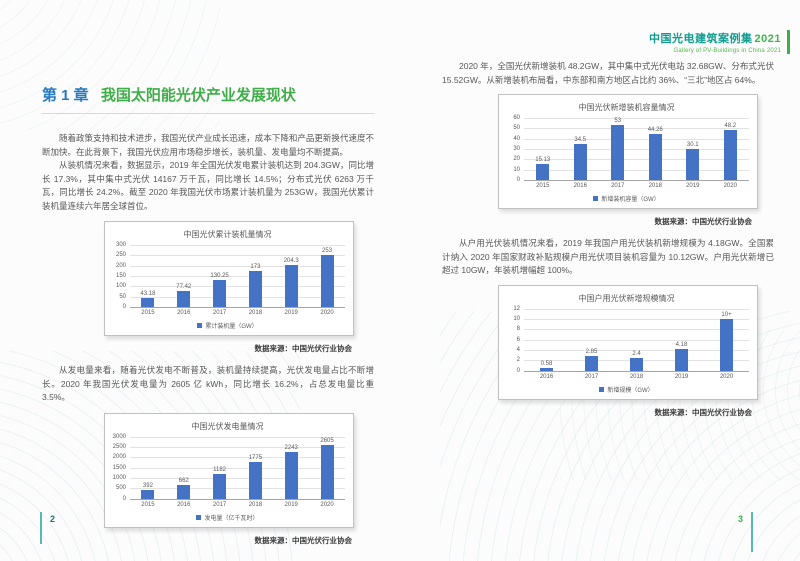 Image resolution: width=800 pixels, height=561 pixels. I want to click on bar-value-label: 253, so click(327, 250).